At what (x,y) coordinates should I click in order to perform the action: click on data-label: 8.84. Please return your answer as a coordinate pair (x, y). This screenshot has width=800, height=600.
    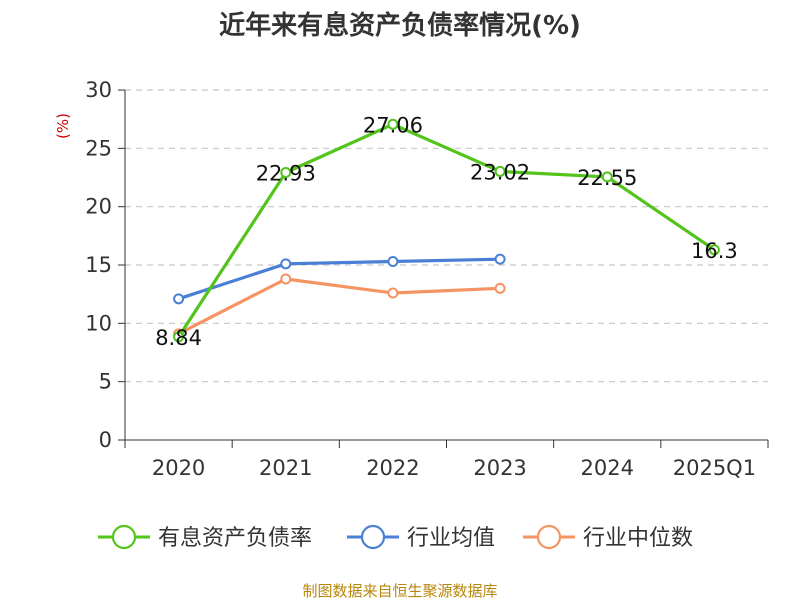
    Looking at the image, I should click on (178, 338).